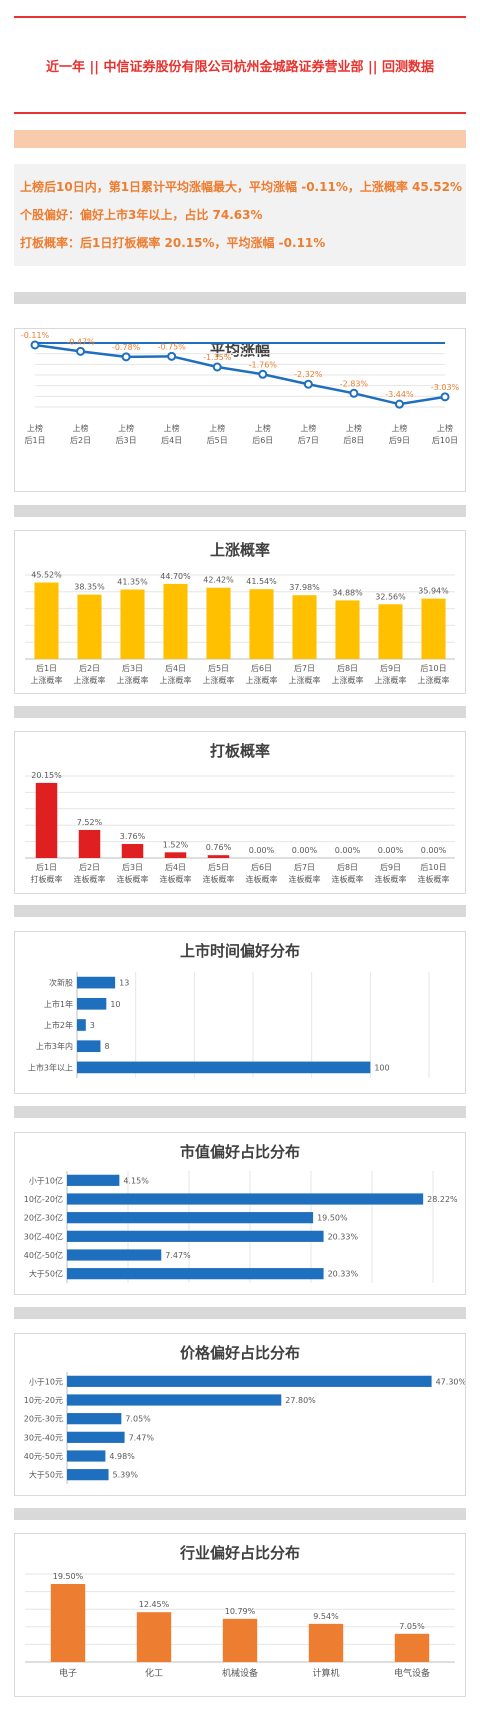 Image resolution: width=480 pixels, height=1734 pixels. Describe the element at coordinates (239, 1353) in the screenshot. I see `price-chart-title: 价格偏好占比分布` at that location.